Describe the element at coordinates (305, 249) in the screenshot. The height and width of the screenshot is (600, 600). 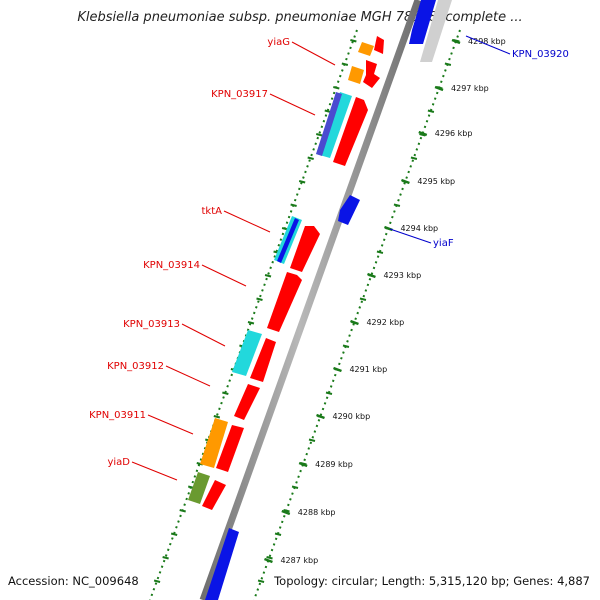
I see `gene-tkta` at that location.